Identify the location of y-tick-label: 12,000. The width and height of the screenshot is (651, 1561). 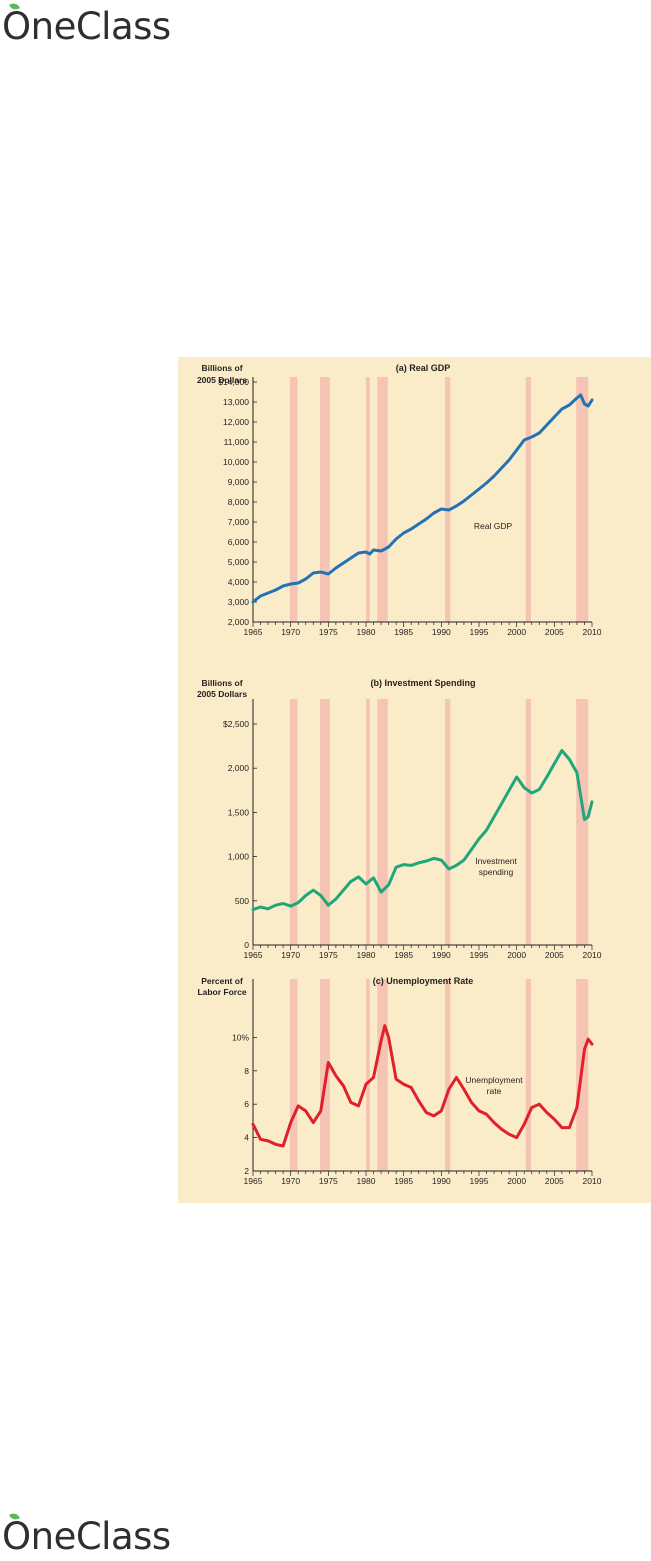
(236, 422).